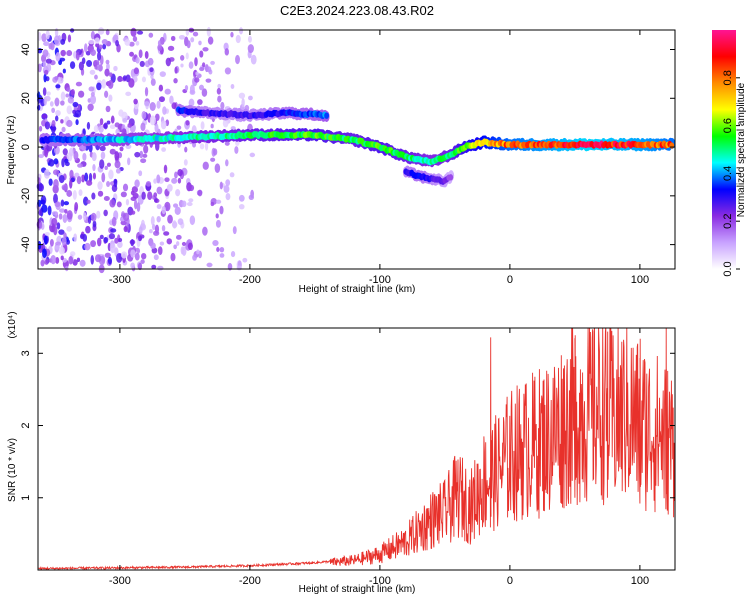 Image resolution: width=750 pixels, height=600 pixels. Describe the element at coordinates (731, 173) in the screenshot. I see `colorbar-ticks: 0.0 0.2 0.4 0.6 0.8` at that location.